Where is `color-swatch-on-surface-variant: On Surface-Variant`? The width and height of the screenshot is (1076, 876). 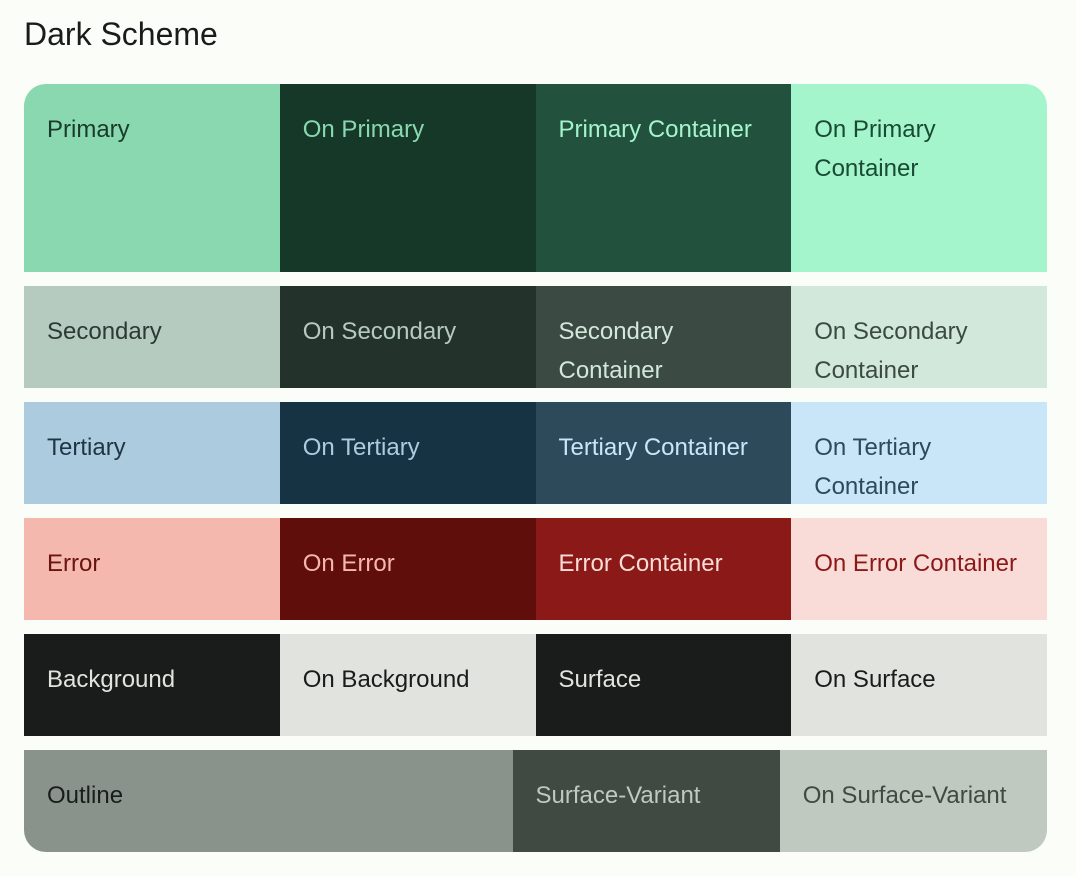
color-swatch-on-surface-variant: On Surface-Variant is located at coordinates (913, 801).